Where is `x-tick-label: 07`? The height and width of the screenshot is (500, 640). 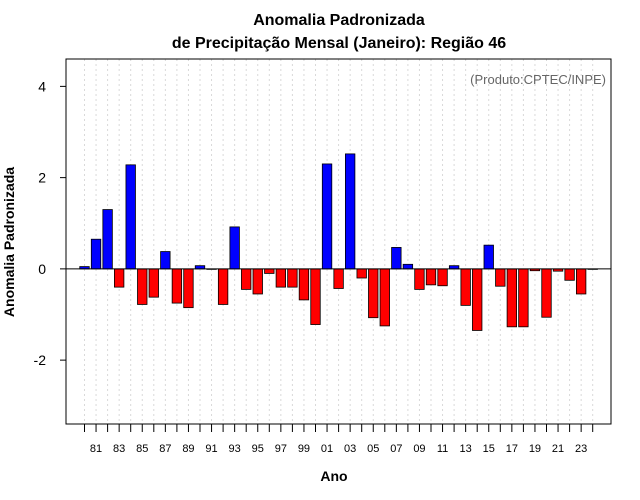
x-tick-label: 07 is located at coordinates (396, 449).